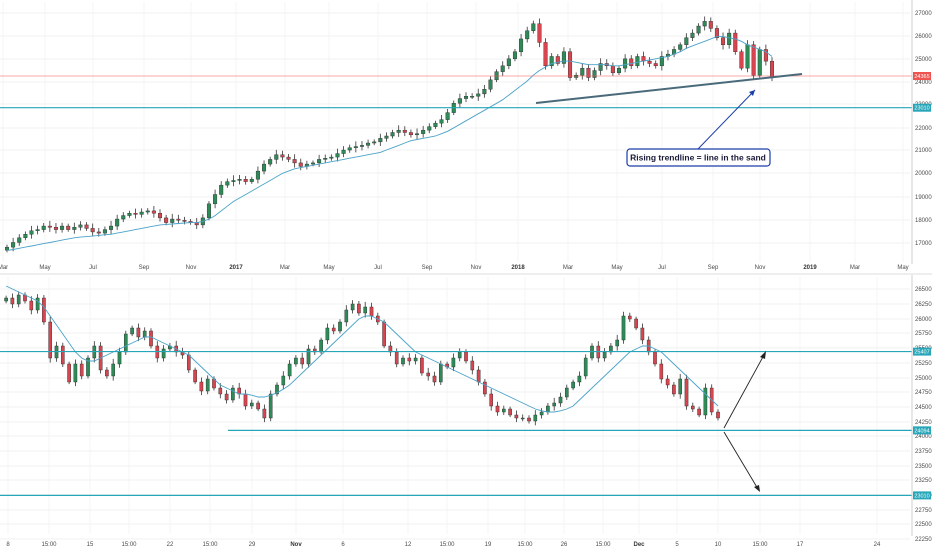 The image size is (932, 550). Describe the element at coordinates (921, 109) in the screenshot. I see `level-badge-label: 23010` at that location.